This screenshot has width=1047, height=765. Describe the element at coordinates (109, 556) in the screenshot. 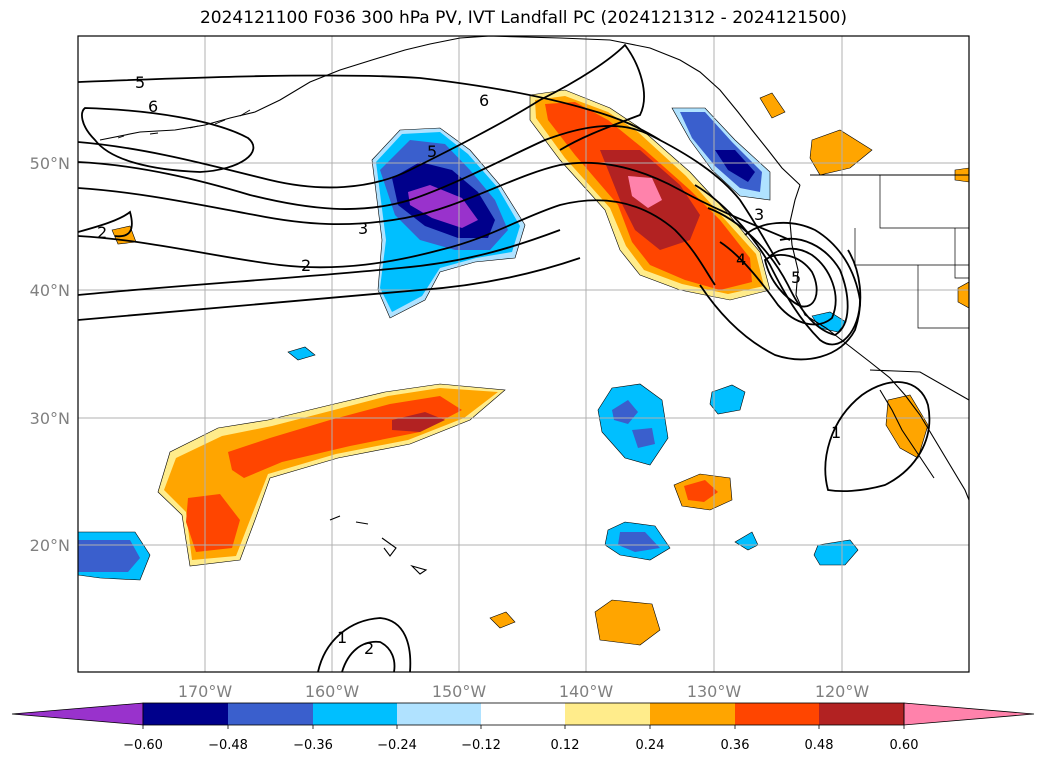

I see `negative-anomaly-west-blue` at that location.